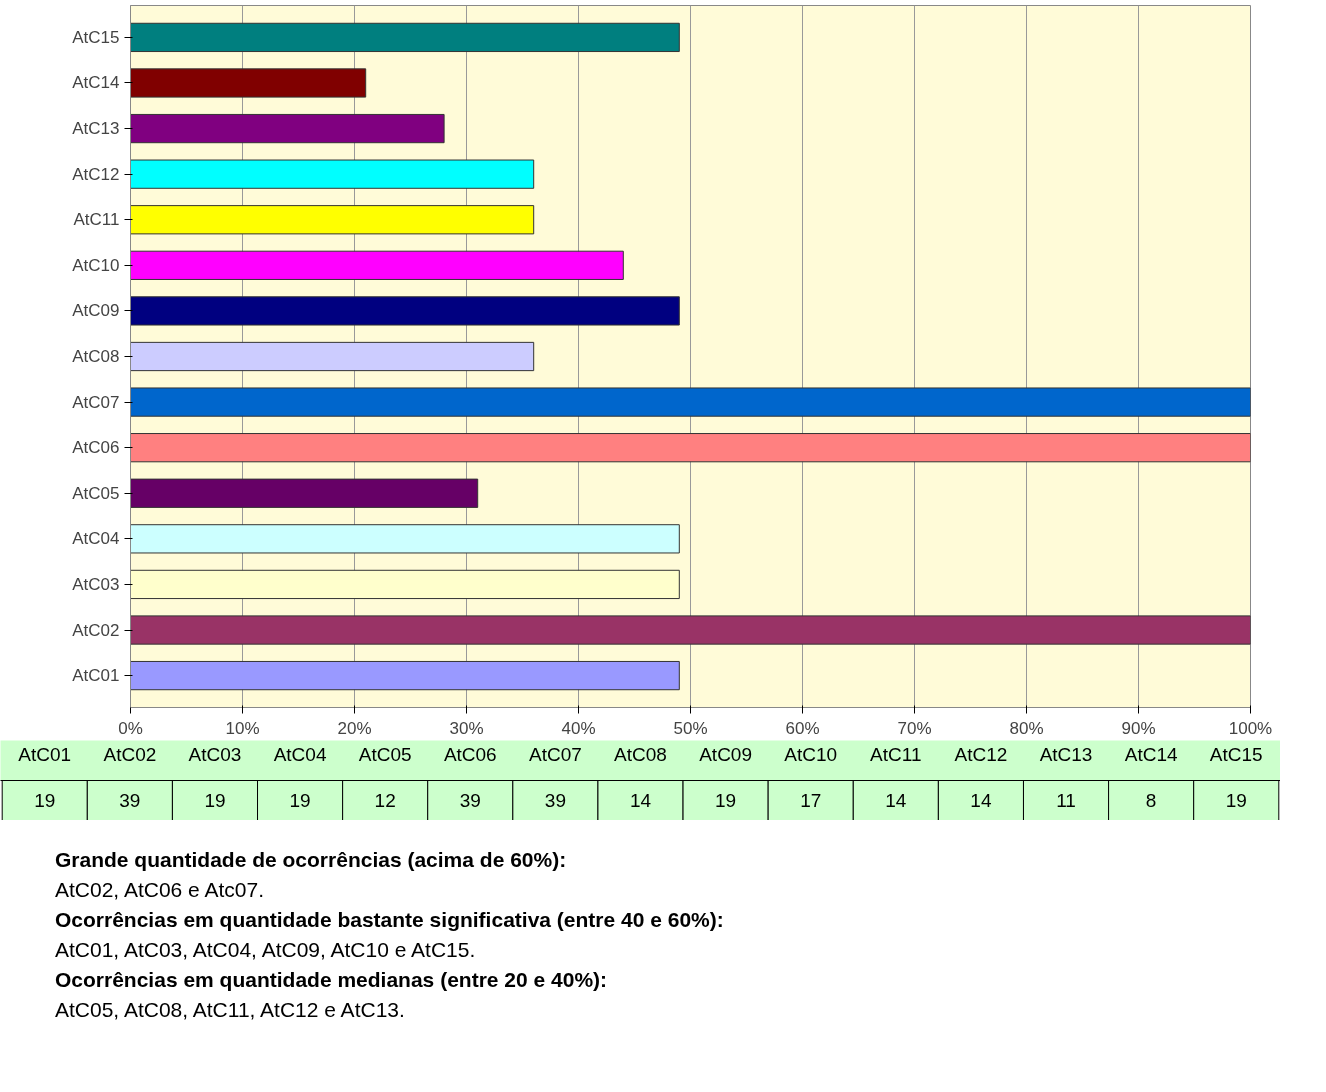  I want to click on x-tick-label: AtC01, so click(45, 754).